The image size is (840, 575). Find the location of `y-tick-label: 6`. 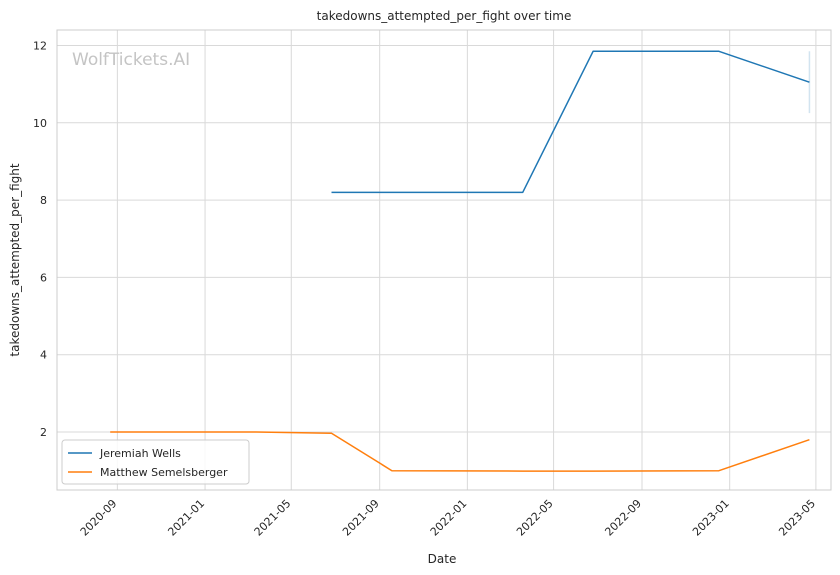

y-tick-label: 6 is located at coordinates (43, 277).